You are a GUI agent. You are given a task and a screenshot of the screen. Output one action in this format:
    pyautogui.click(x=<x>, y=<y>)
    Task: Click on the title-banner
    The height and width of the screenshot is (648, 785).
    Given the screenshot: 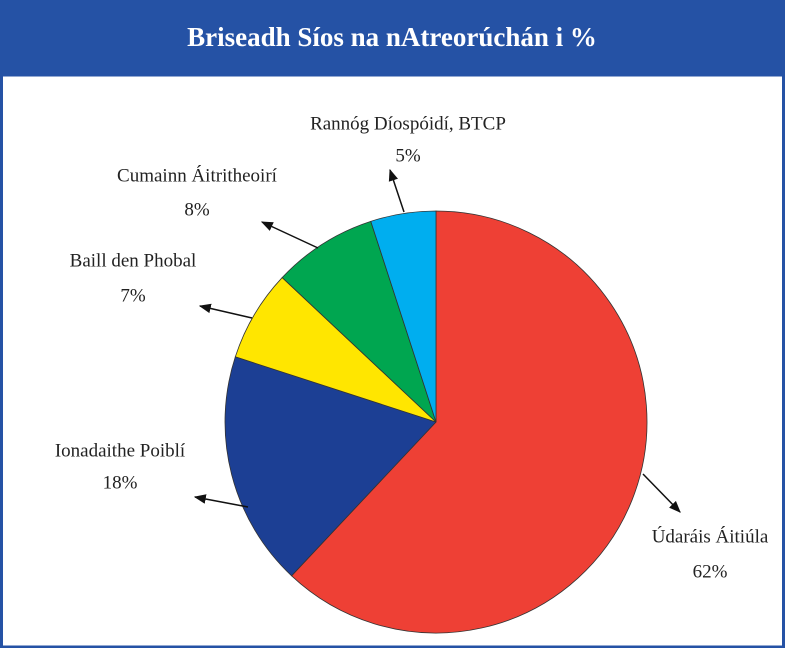 What is the action you would take?
    pyautogui.click(x=392, y=37)
    